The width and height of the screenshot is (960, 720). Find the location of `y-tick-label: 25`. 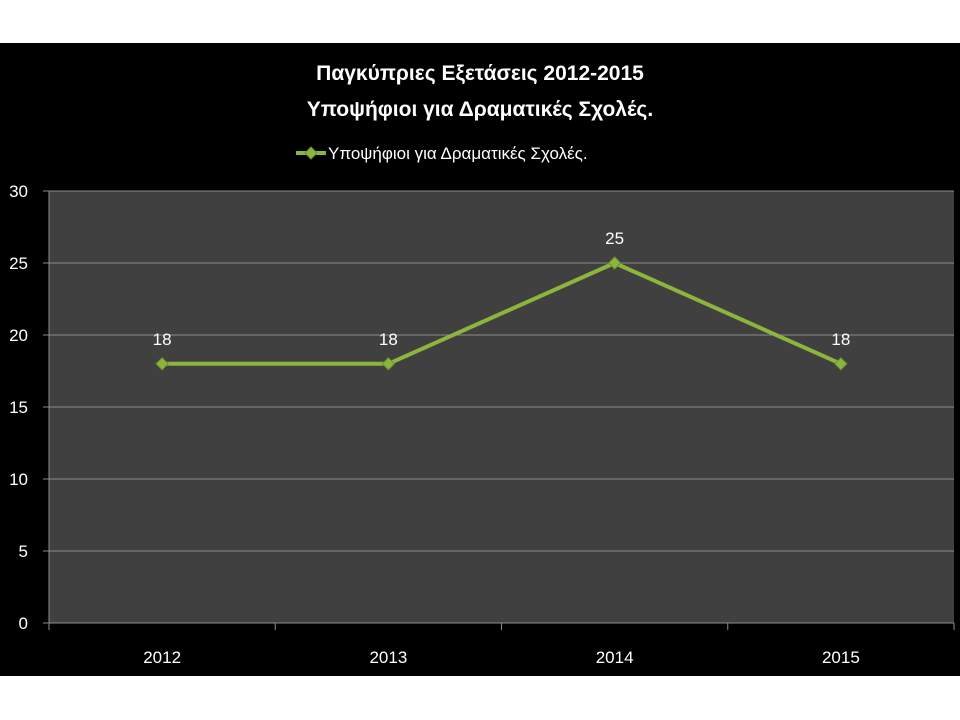

y-tick-label: 25 is located at coordinates (18, 263).